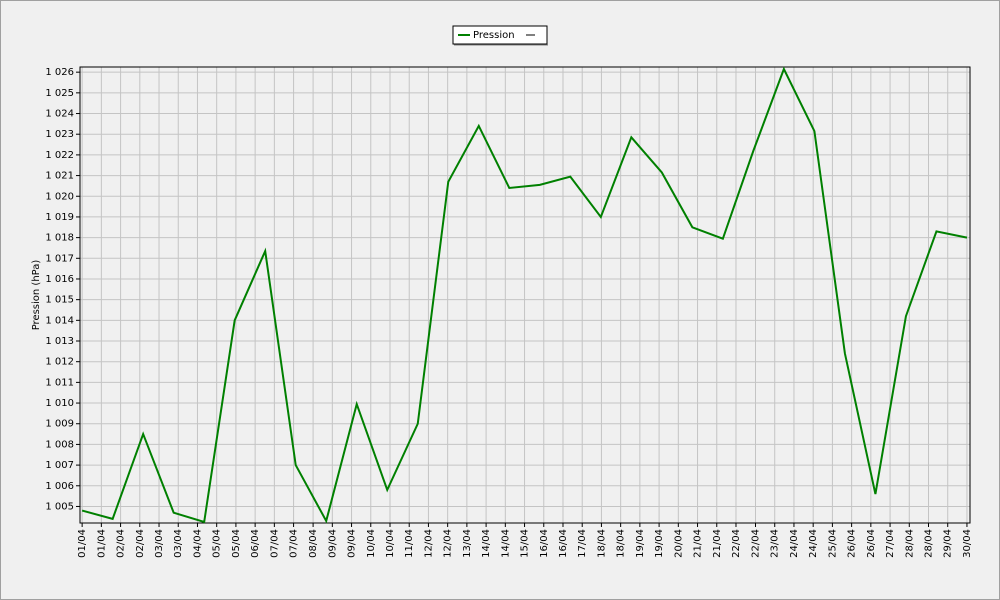 Image resolution: width=1000 pixels, height=600 pixels. What do you see at coordinates (890, 543) in the screenshot?
I see `x-tick-label: 27/04` at bounding box center [890, 543].